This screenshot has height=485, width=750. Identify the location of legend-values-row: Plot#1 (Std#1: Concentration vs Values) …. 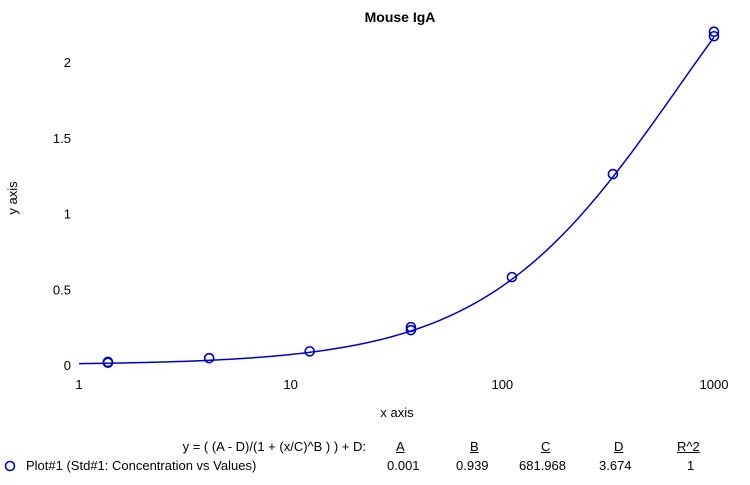
(375, 467).